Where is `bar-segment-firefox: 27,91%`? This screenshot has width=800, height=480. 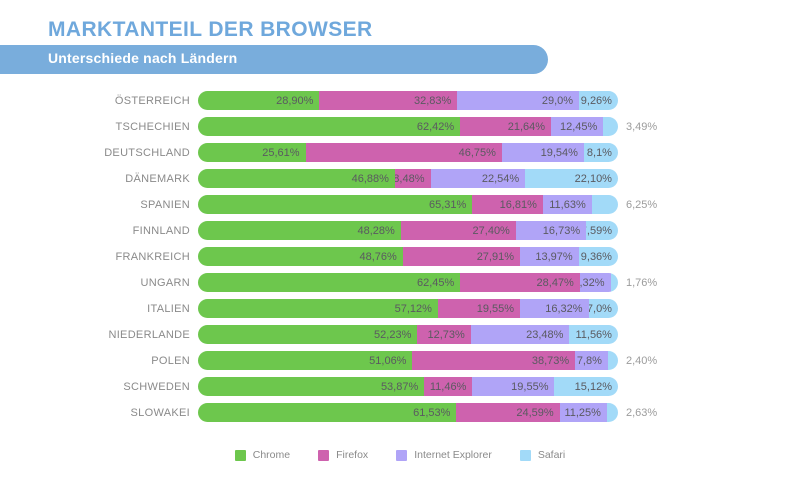 bar-segment-firefox: 27,91% is located at coordinates (461, 256).